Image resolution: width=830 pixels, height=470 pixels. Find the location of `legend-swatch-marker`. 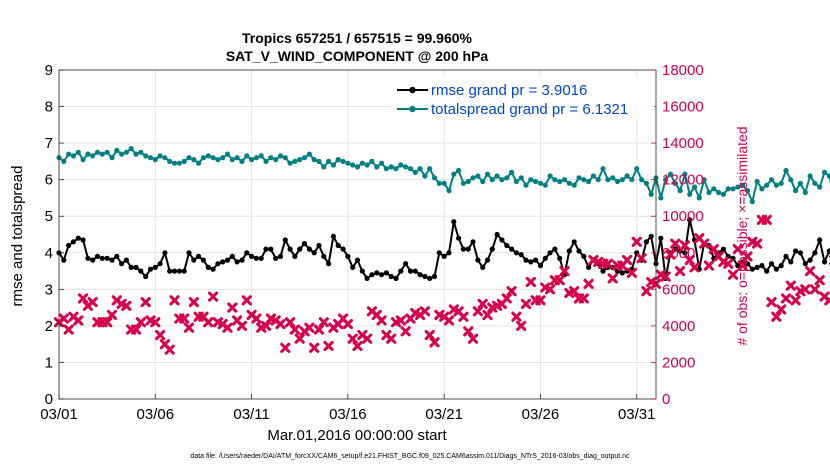

legend-swatch-marker is located at coordinates (412, 90).